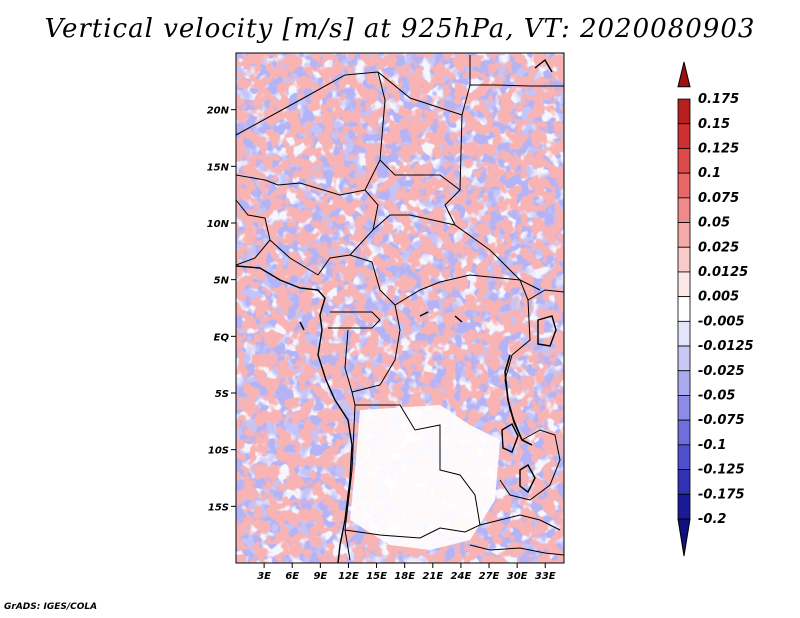 This screenshot has height=618, width=800. I want to click on lon-tick-label: 24E, so click(461, 576).